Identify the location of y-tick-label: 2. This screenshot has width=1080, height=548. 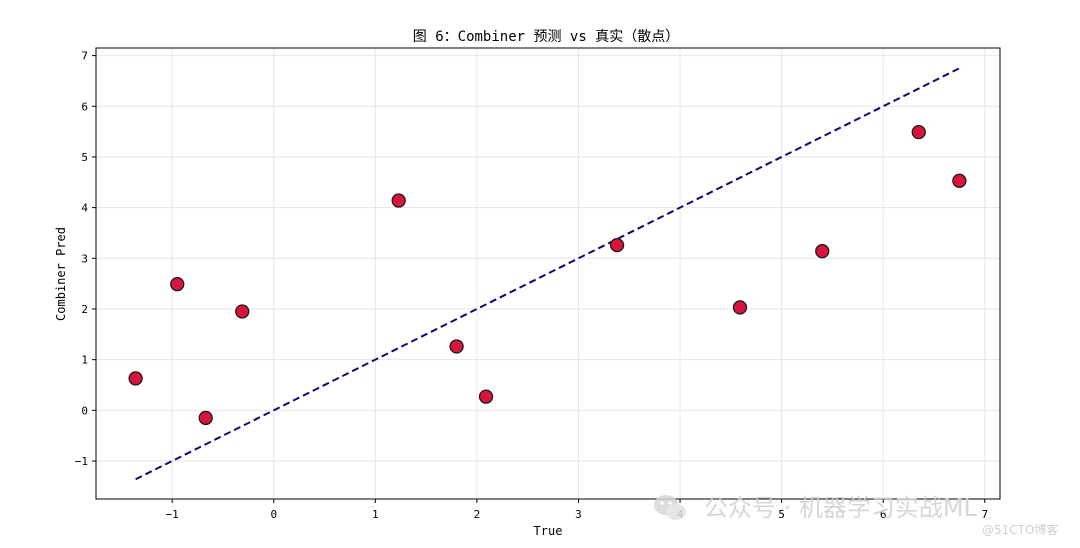
(84, 309).